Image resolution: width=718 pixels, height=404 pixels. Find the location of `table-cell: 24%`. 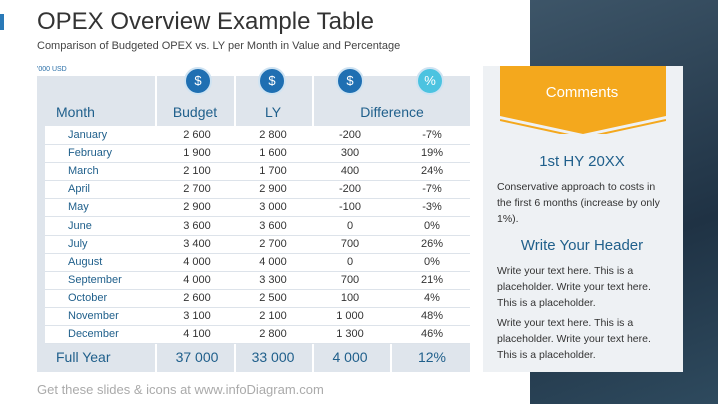

table-cell: 24% is located at coordinates (432, 171).